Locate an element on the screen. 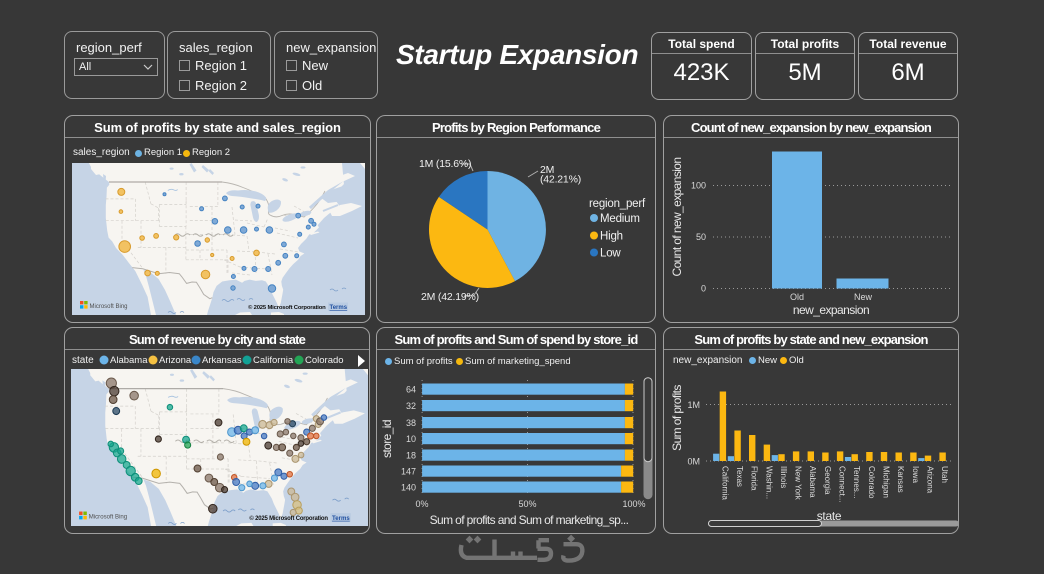 This screenshot has width=1044, height=574. svg-text: Old is located at coordinates (797, 297).